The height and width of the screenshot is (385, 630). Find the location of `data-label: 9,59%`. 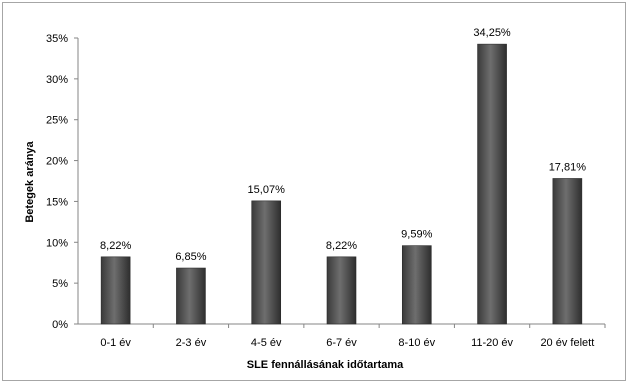

data-label: 9,59% is located at coordinates (416, 235).